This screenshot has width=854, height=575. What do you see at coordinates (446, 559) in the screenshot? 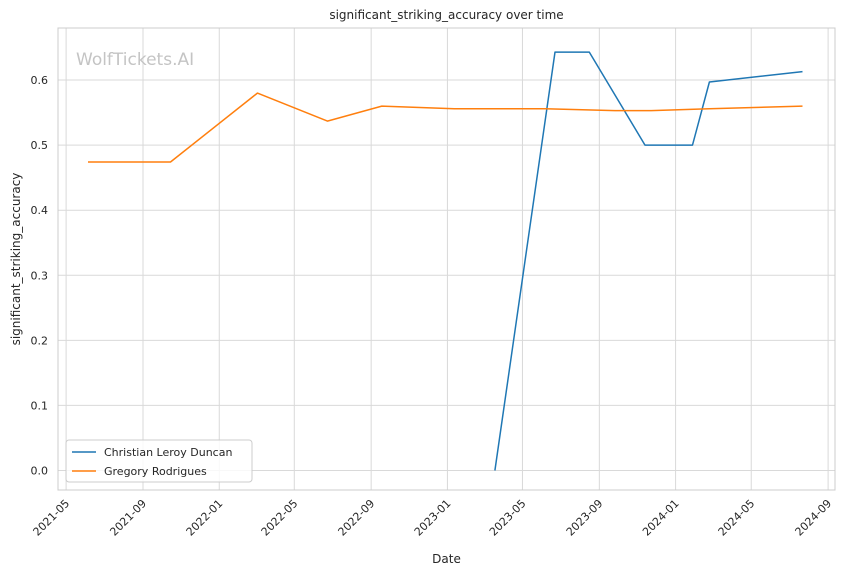
I see `x-axis-label: Date` at bounding box center [446, 559].